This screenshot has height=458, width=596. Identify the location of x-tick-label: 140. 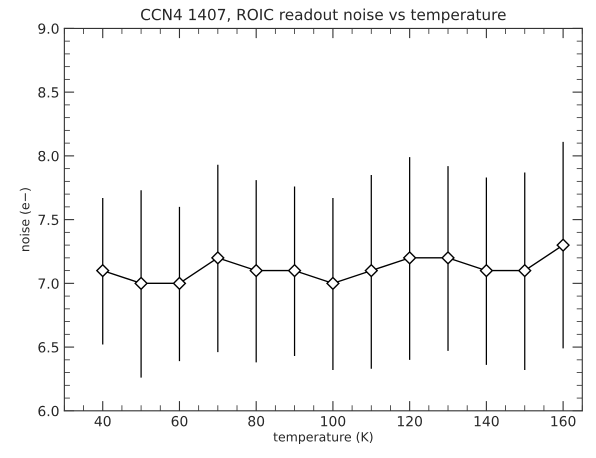
(486, 421).